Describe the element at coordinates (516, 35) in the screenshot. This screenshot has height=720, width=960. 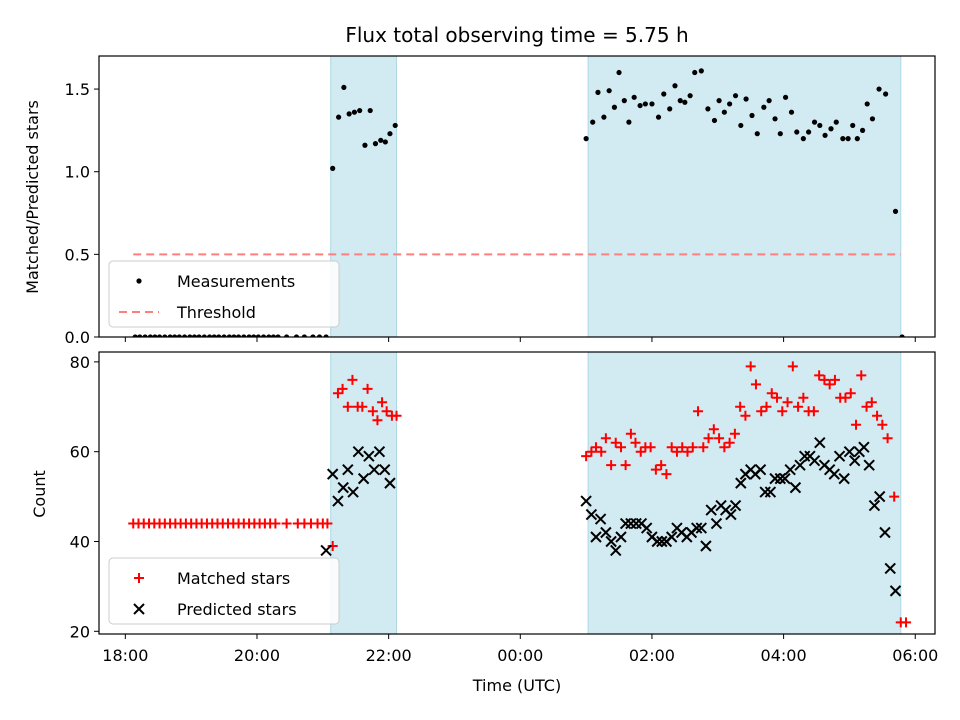
I see `chart-title: Flux total observing time = 5.75 h` at that location.